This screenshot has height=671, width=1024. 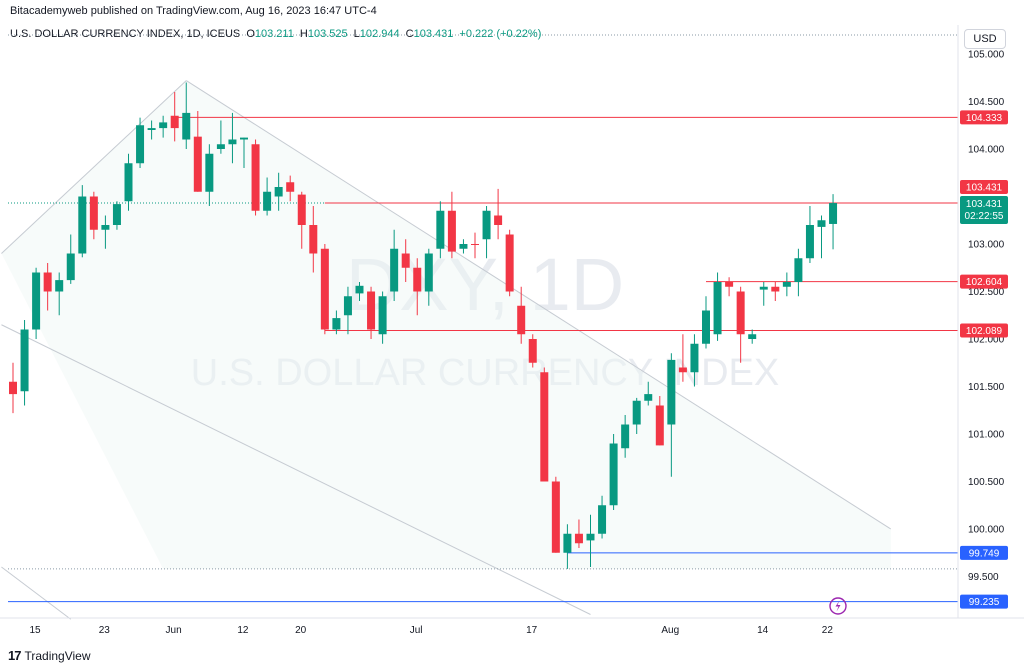 I want to click on level-102089-label-bg, so click(x=984, y=330).